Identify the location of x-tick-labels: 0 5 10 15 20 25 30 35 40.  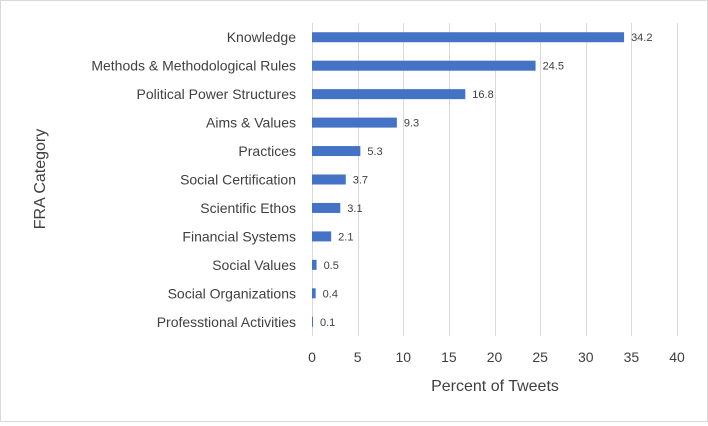
(496, 357).